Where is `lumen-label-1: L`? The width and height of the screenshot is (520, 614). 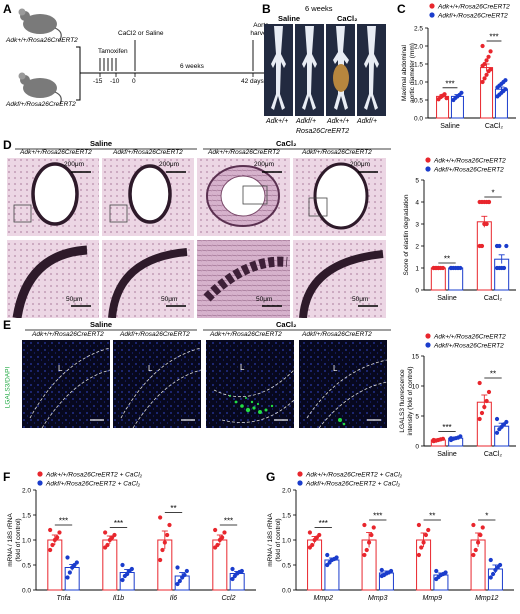 lumen-label-1: L is located at coordinates (60, 368).